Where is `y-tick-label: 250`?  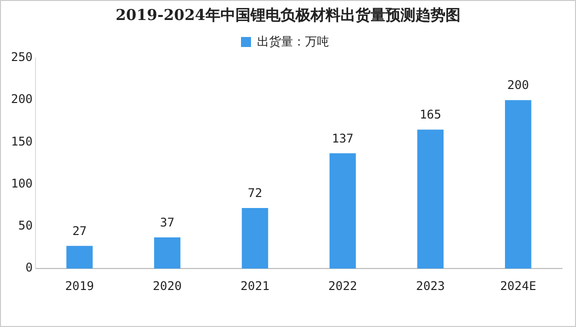
y-tick-label: 250 is located at coordinates (21, 57).